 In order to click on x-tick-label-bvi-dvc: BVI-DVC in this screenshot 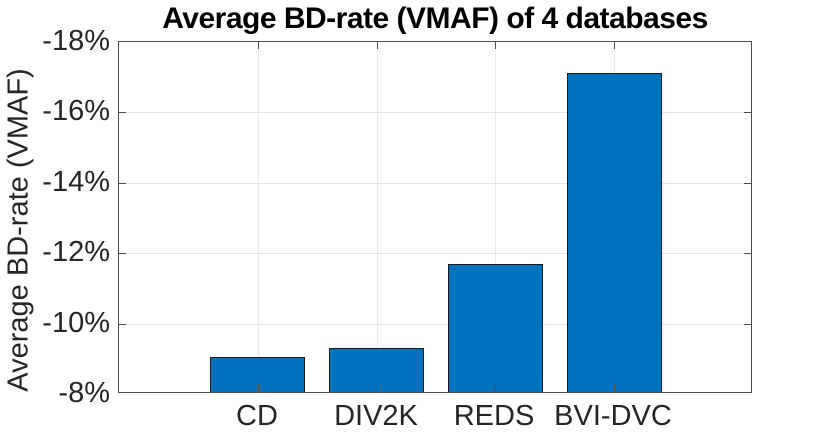, I will do `click(613, 416)`.